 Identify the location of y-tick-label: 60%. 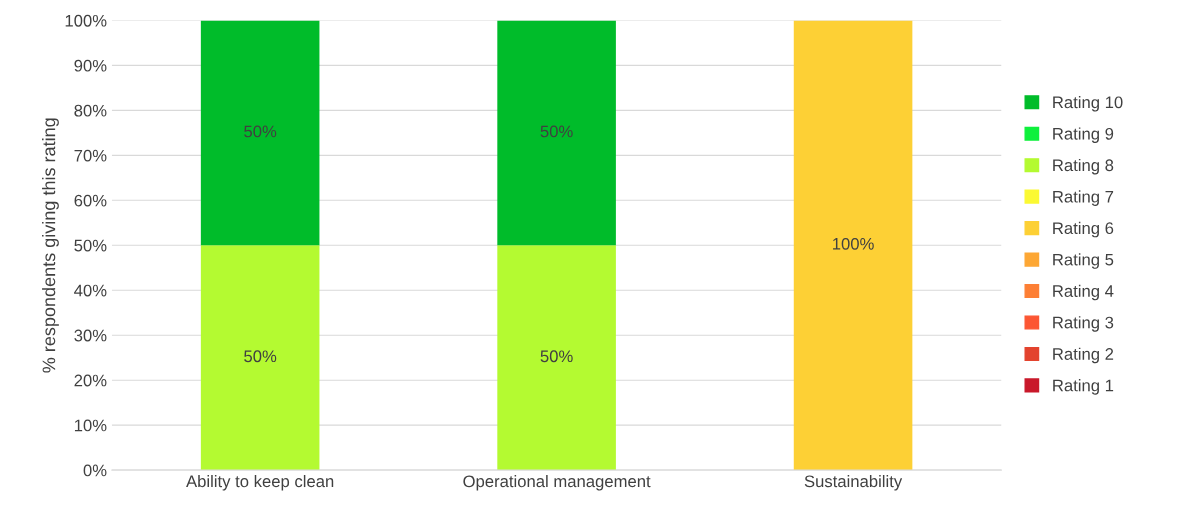
(90, 200).